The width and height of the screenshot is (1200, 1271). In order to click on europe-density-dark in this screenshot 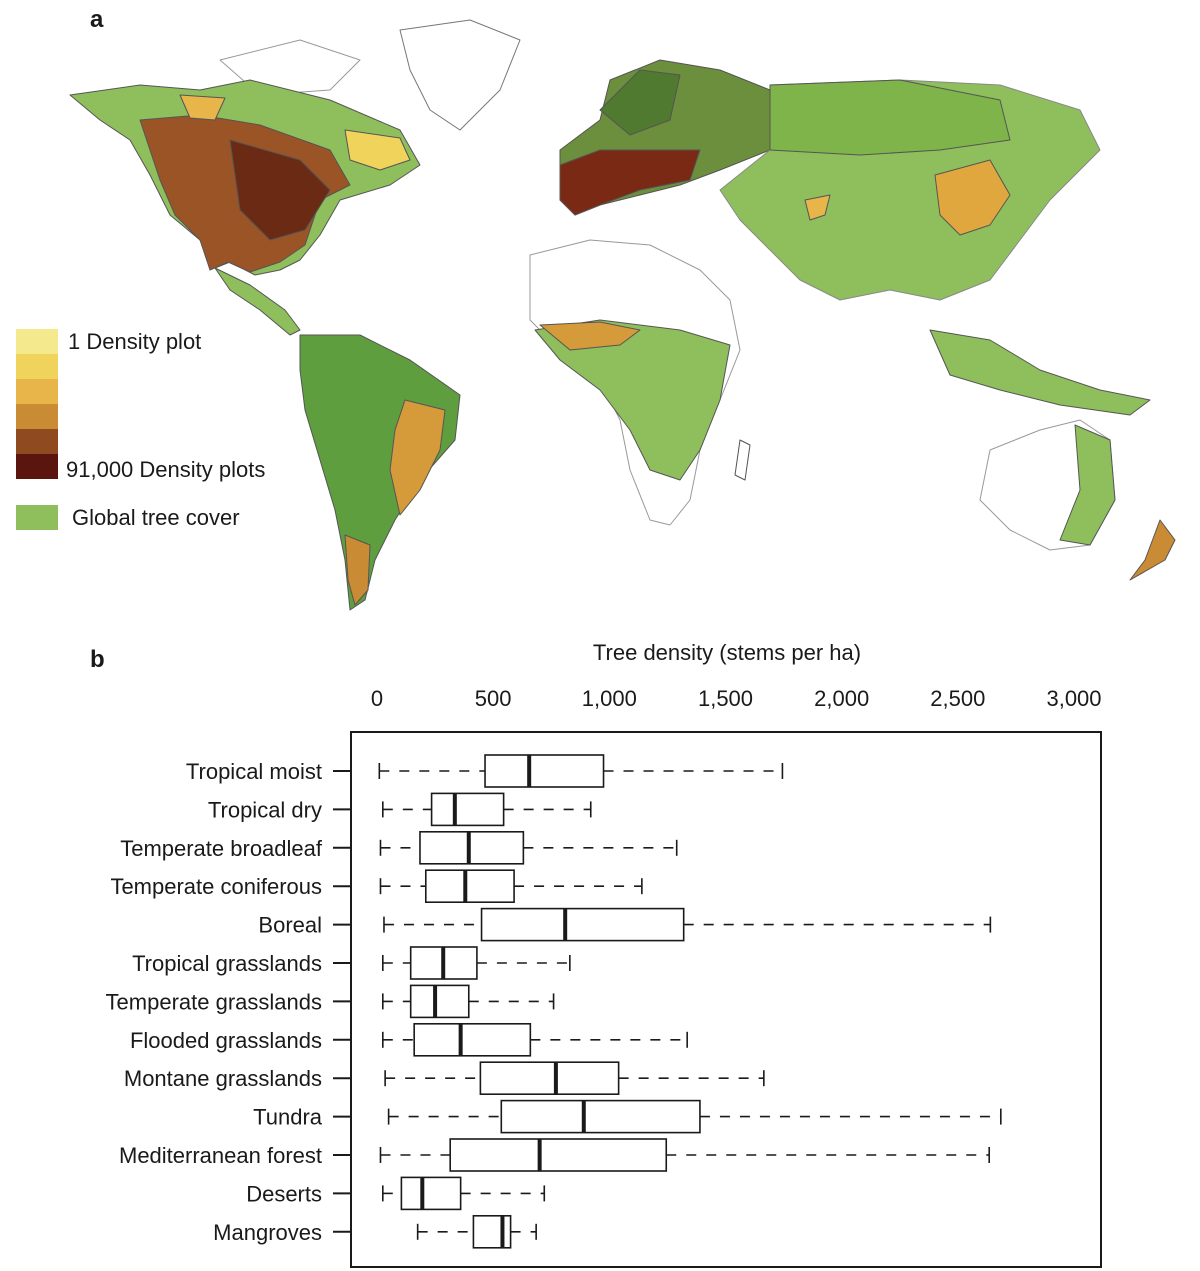, I will do `click(630, 182)`.